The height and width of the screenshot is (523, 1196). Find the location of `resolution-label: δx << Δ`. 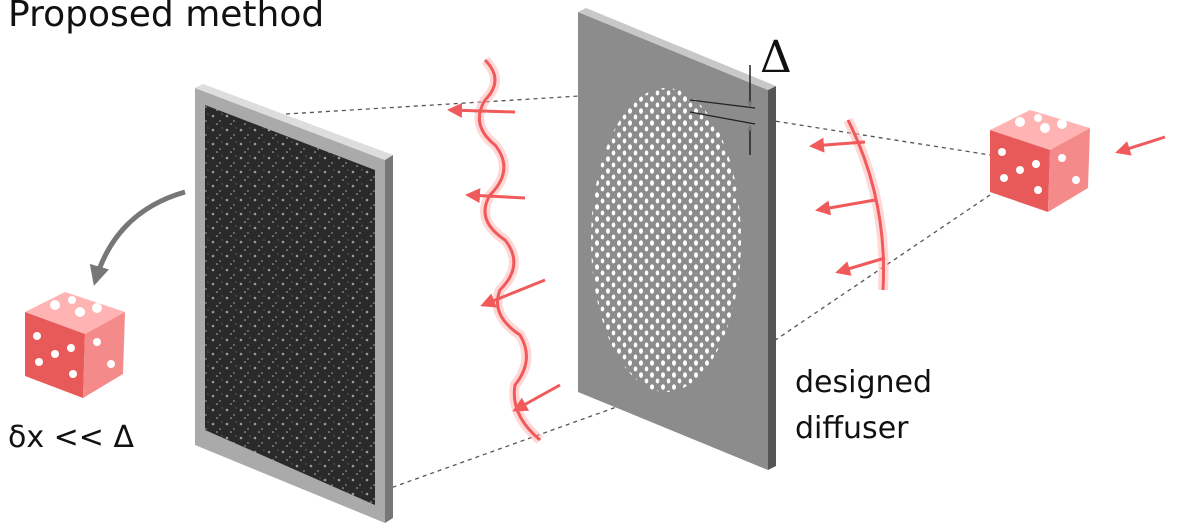

resolution-label: δx << Δ is located at coordinates (71, 437).